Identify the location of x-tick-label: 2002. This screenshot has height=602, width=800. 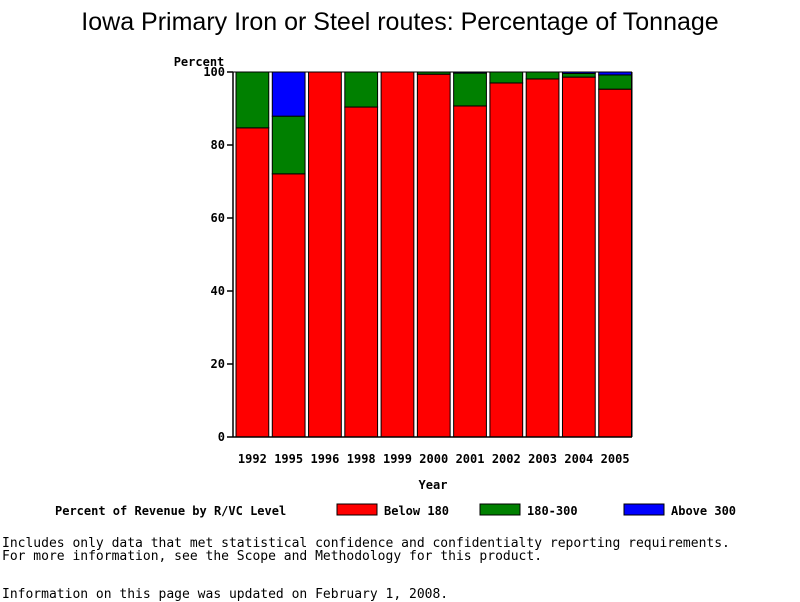
(506, 459).